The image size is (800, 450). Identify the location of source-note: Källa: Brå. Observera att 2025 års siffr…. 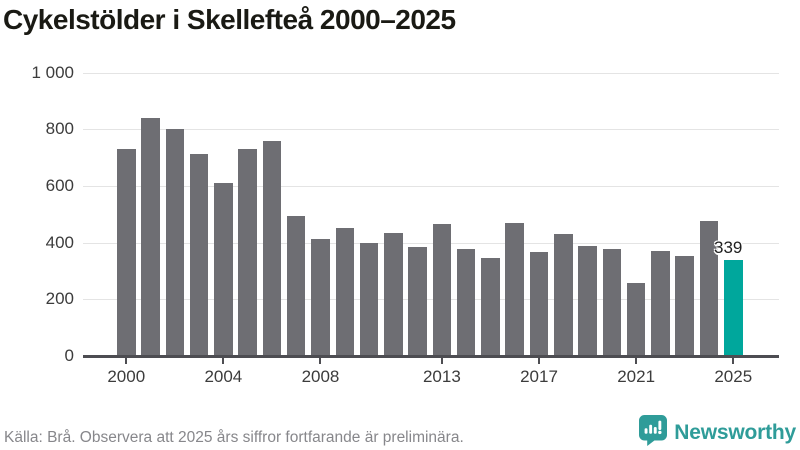
(234, 437).